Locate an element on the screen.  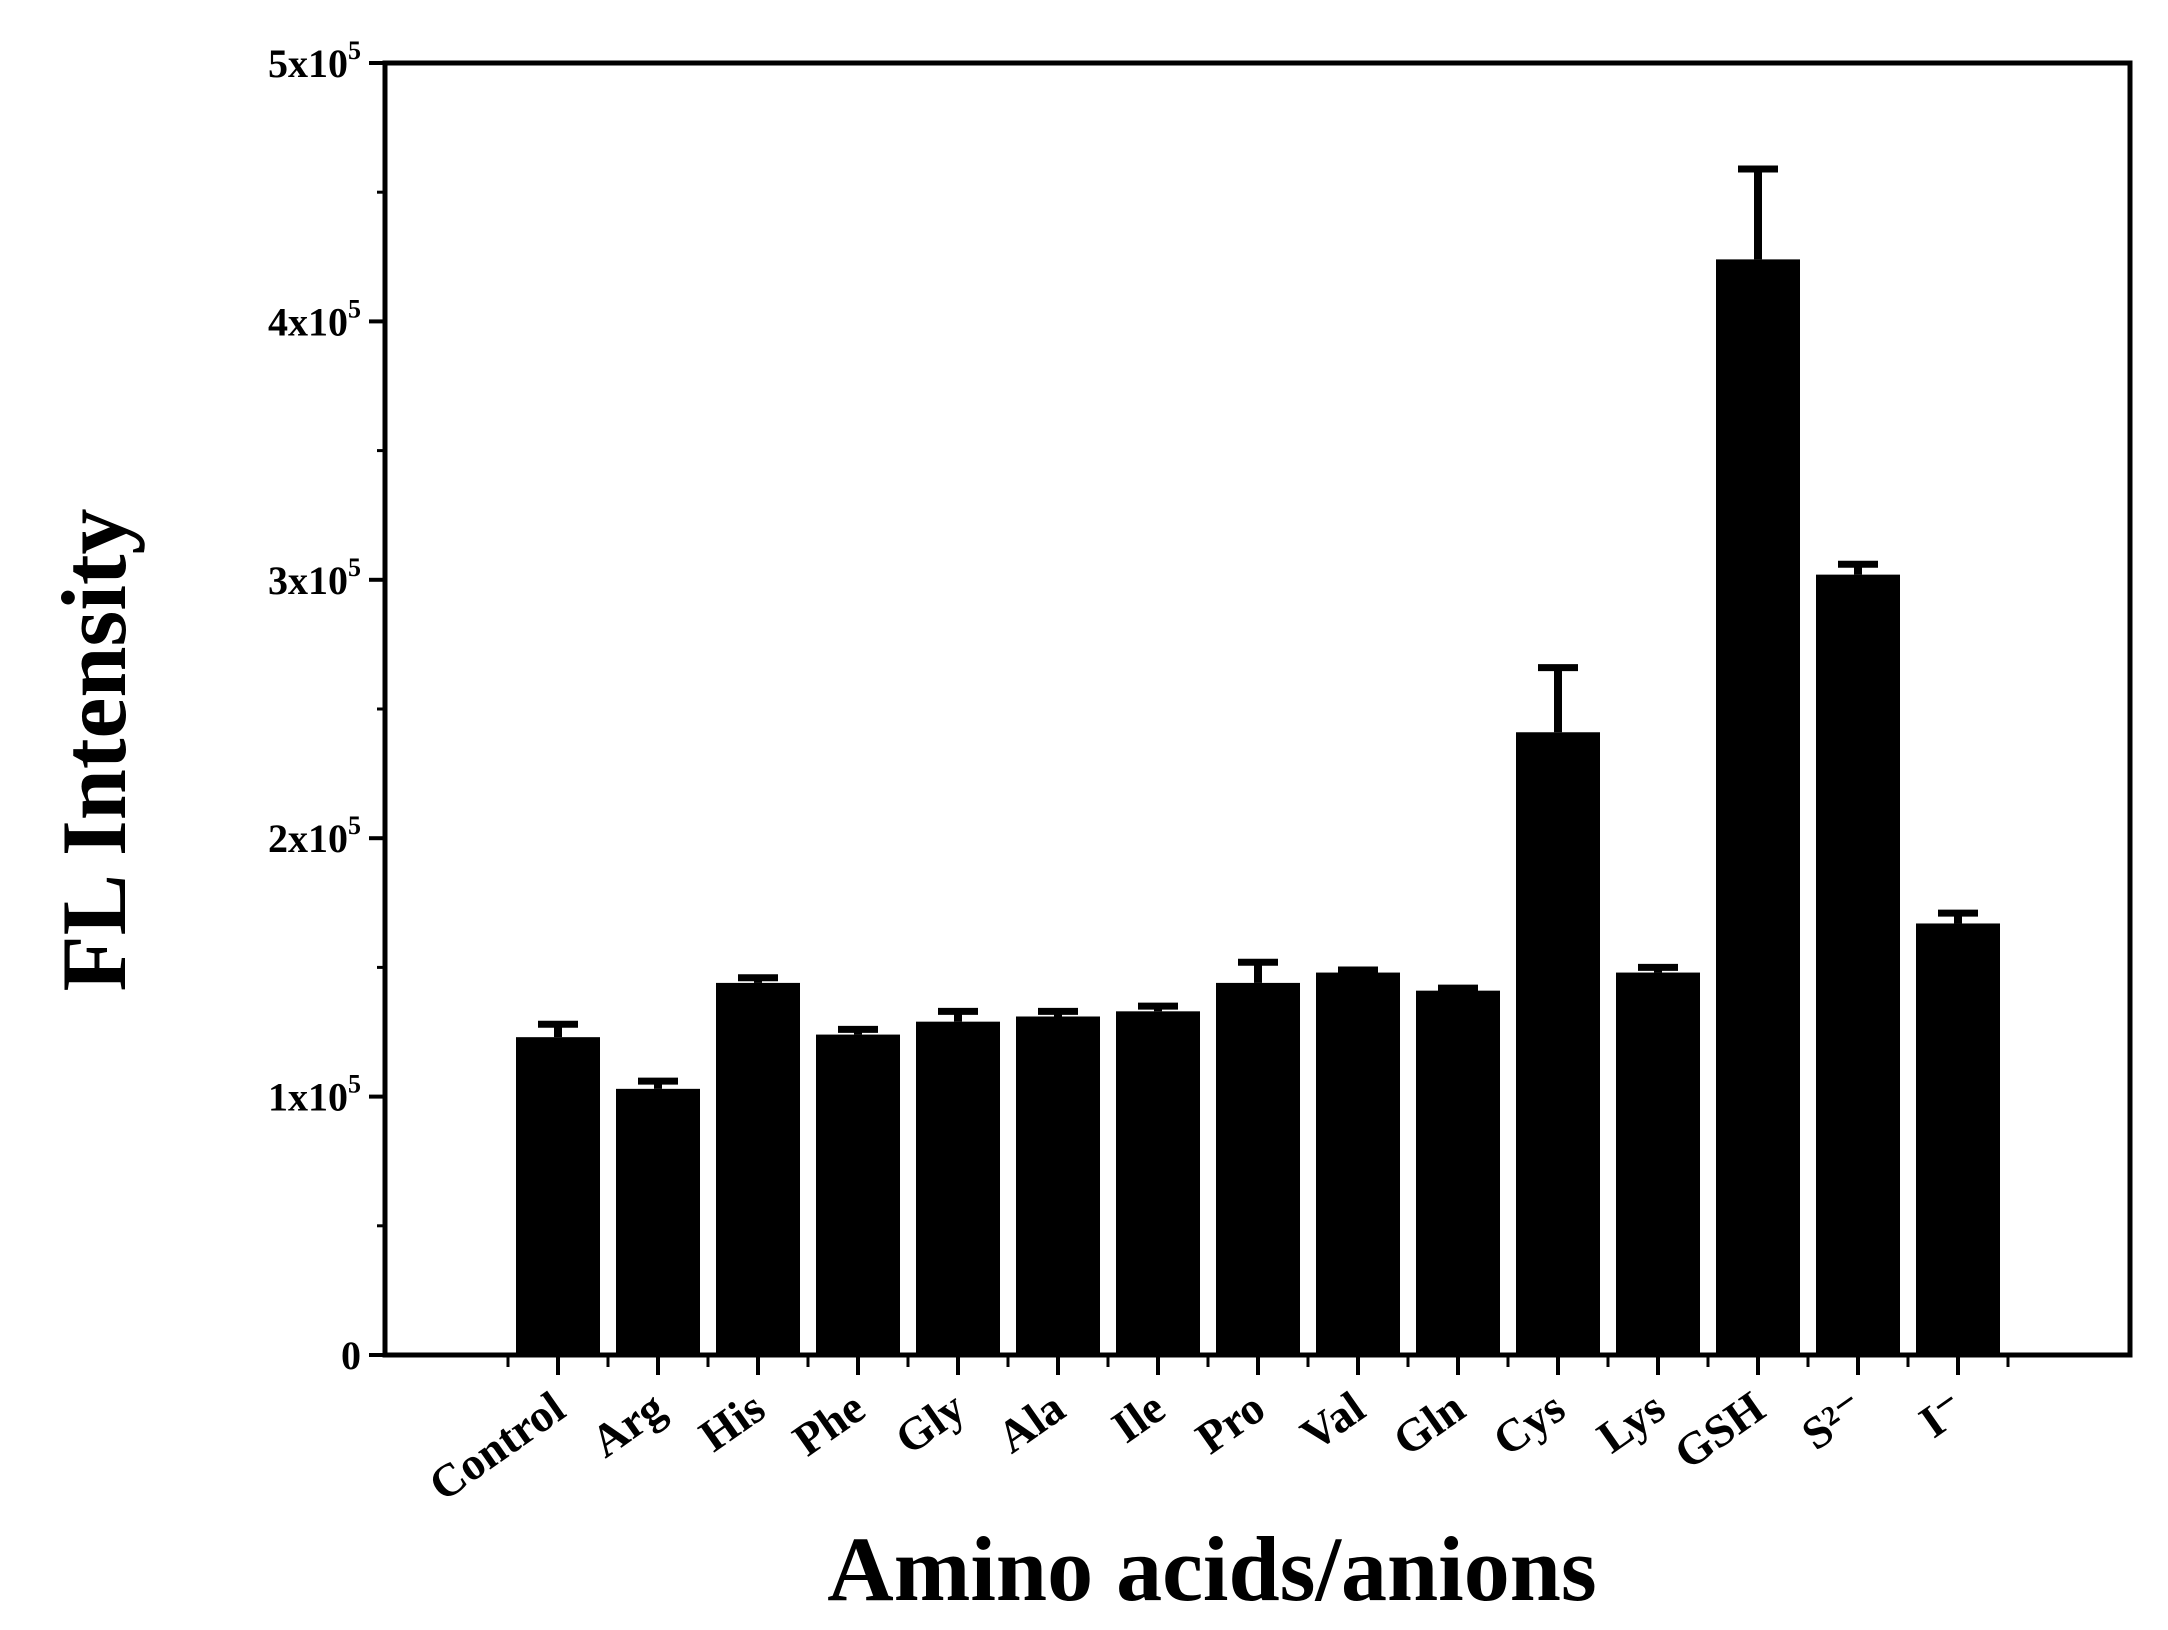
x-tick-label: Gln is located at coordinates (1429, 1423).